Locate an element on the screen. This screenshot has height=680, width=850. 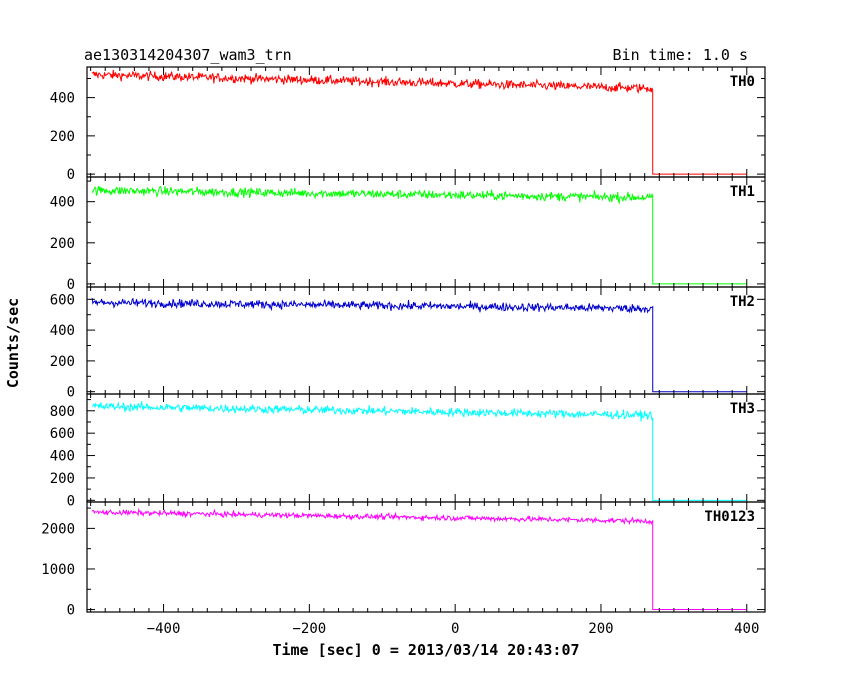
x-ticks-group: −400 −200 0 200 400 is located at coordinates (453, 629).